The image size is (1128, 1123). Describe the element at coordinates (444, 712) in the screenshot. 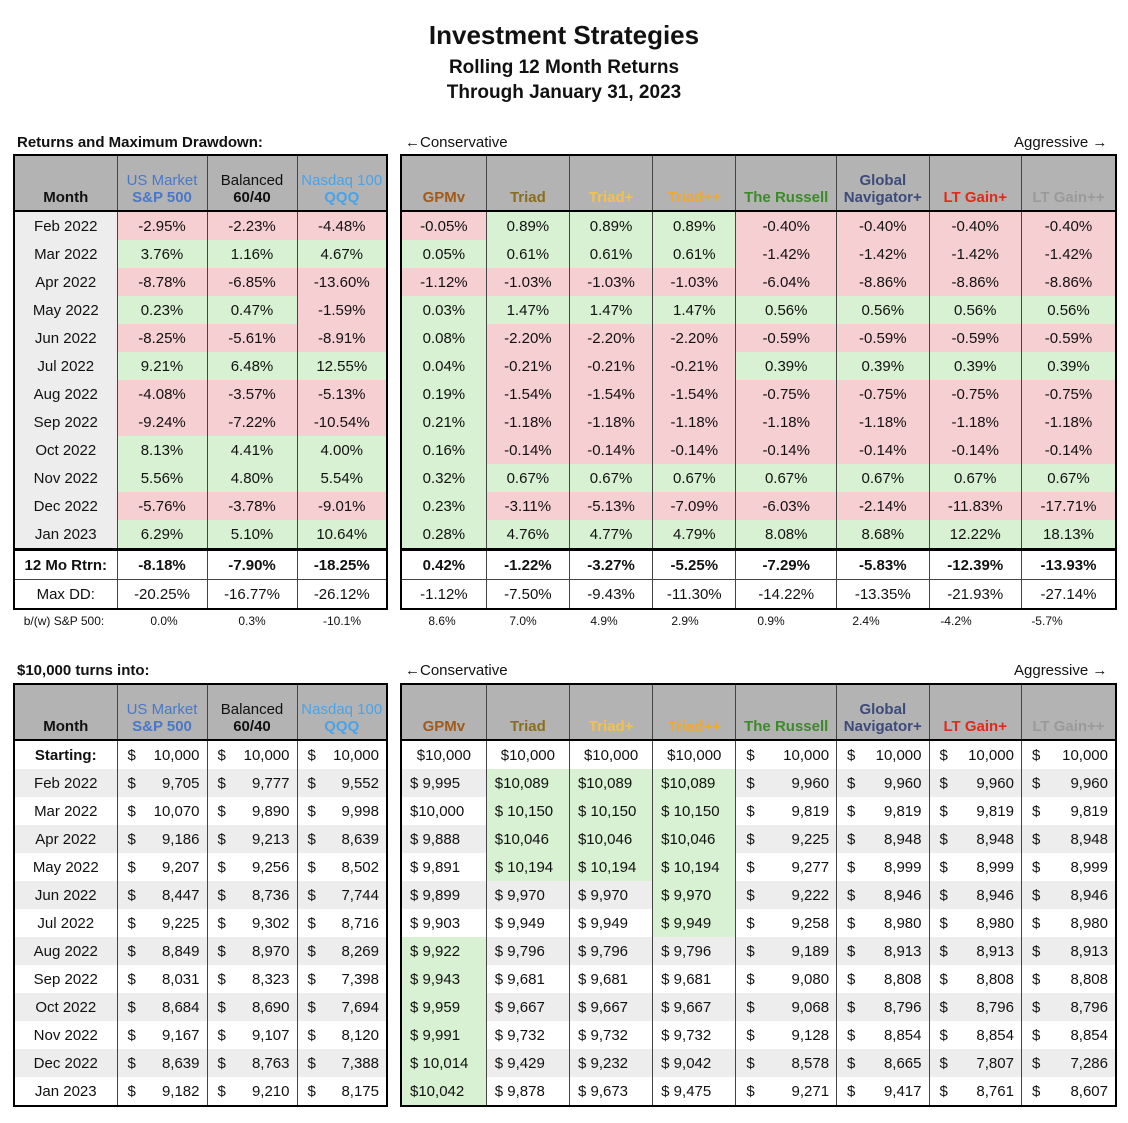

I see `gpmv-header: GPMv` at that location.